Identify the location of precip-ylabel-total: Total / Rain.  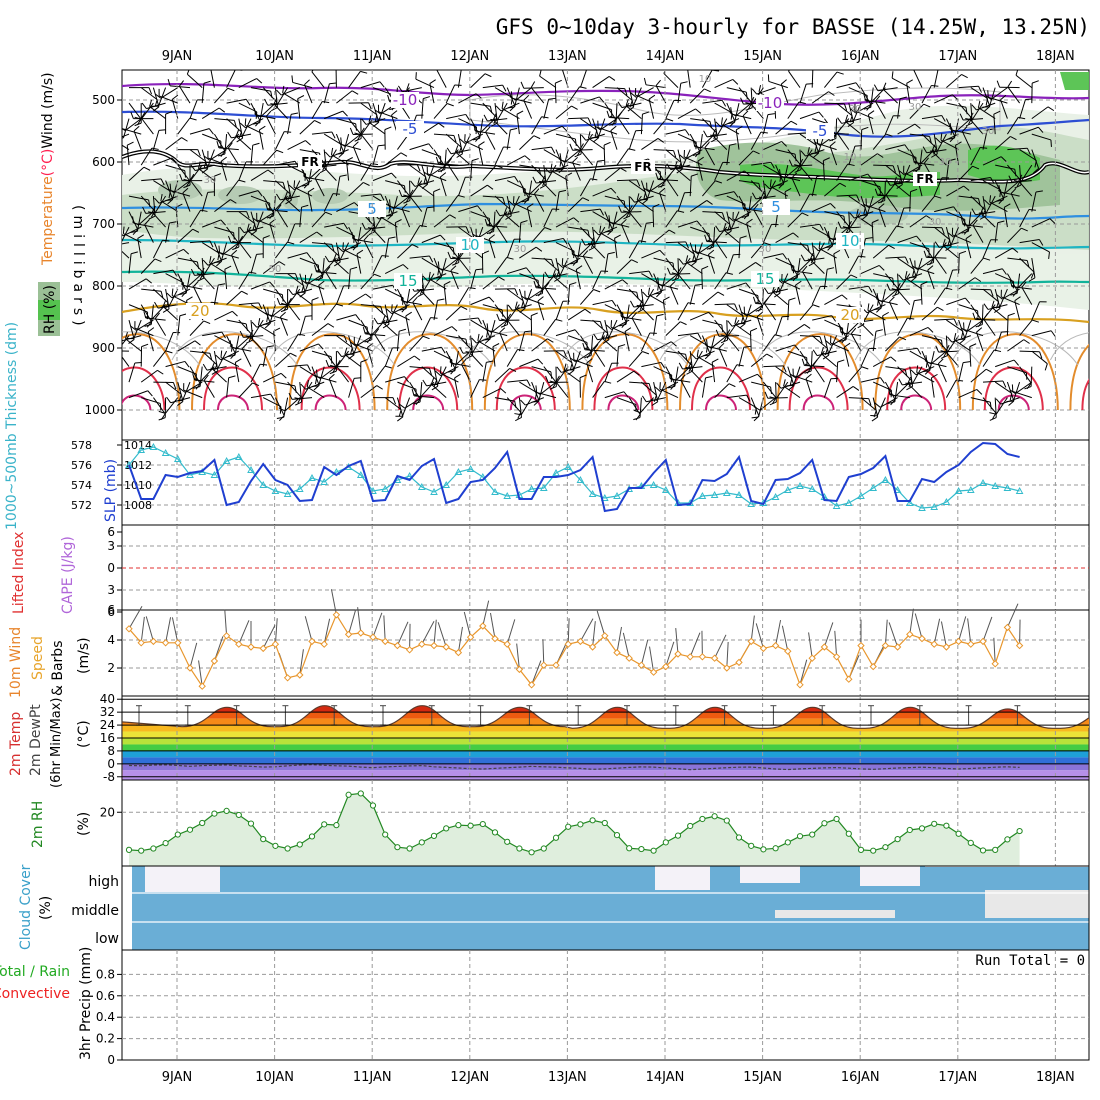
(35, 972).